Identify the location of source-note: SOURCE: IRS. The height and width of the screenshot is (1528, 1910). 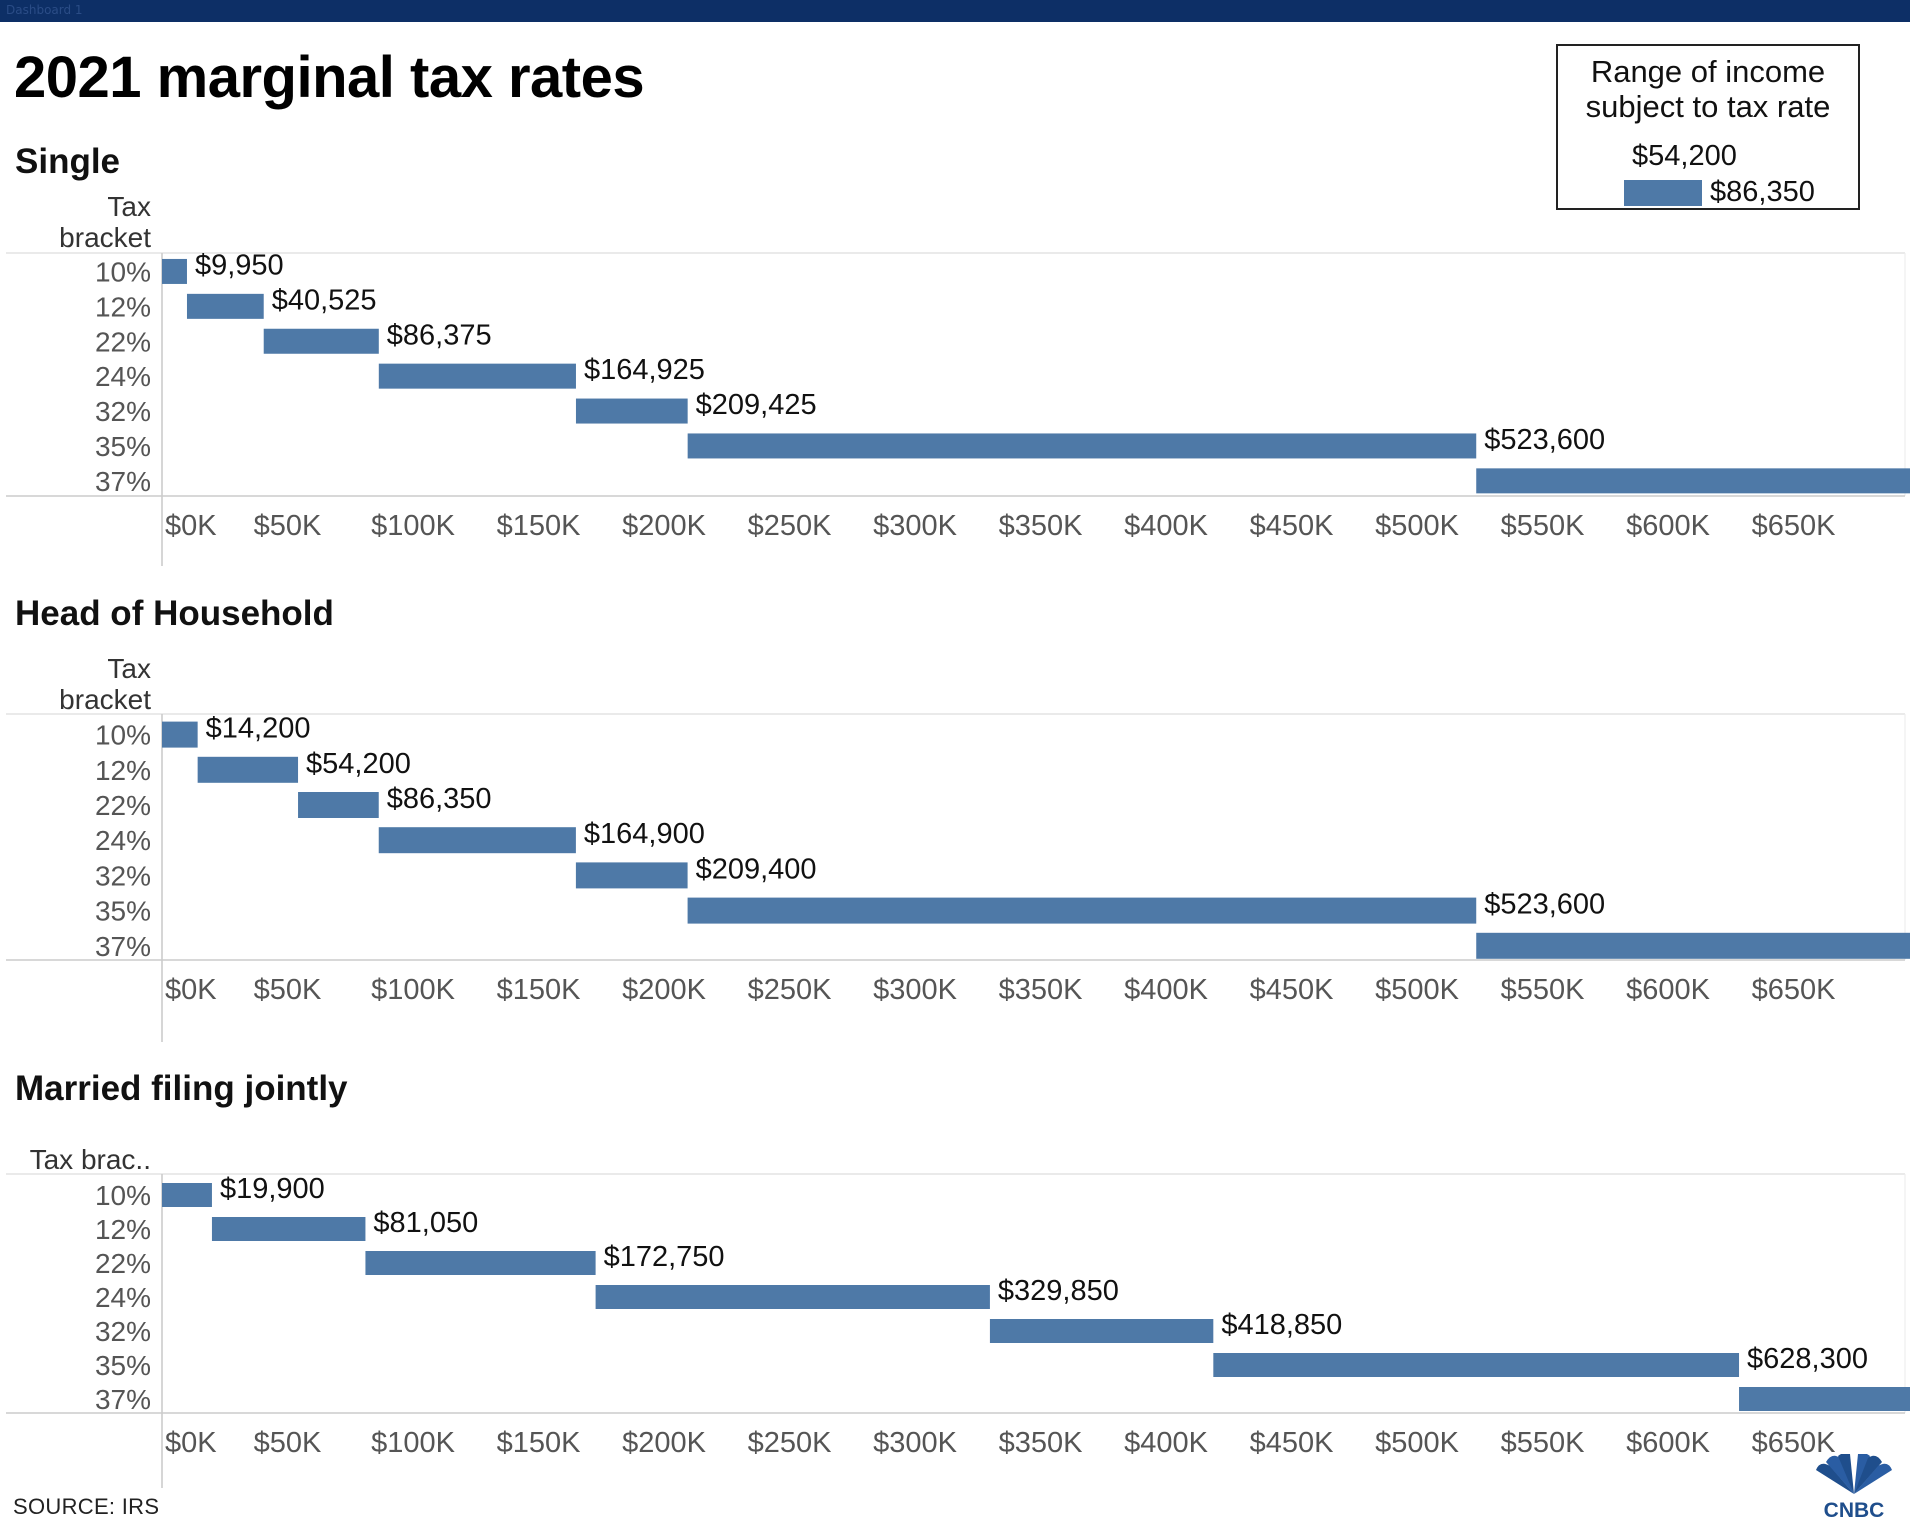
(86, 1506).